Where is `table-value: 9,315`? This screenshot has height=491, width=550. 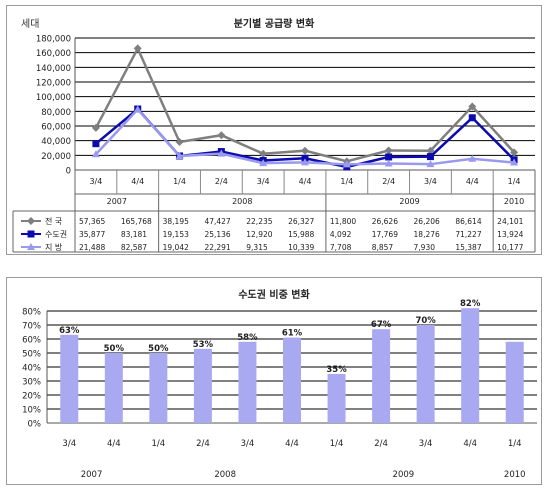 table-value: 9,315 is located at coordinates (257, 247).